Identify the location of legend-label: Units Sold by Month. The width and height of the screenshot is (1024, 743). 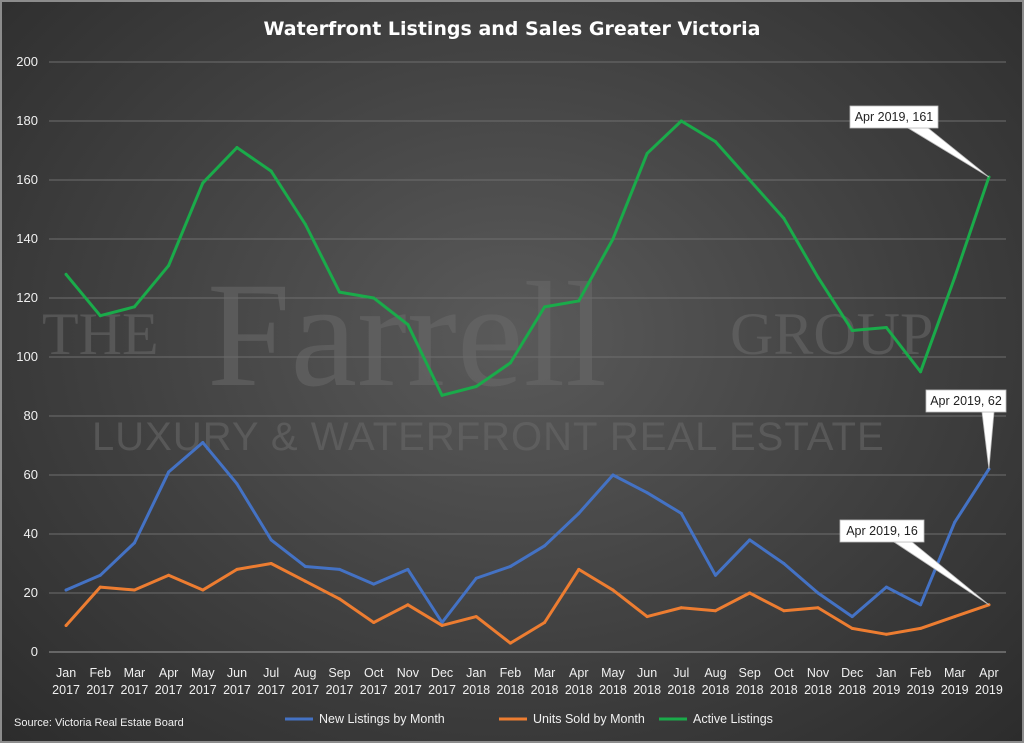
(589, 719).